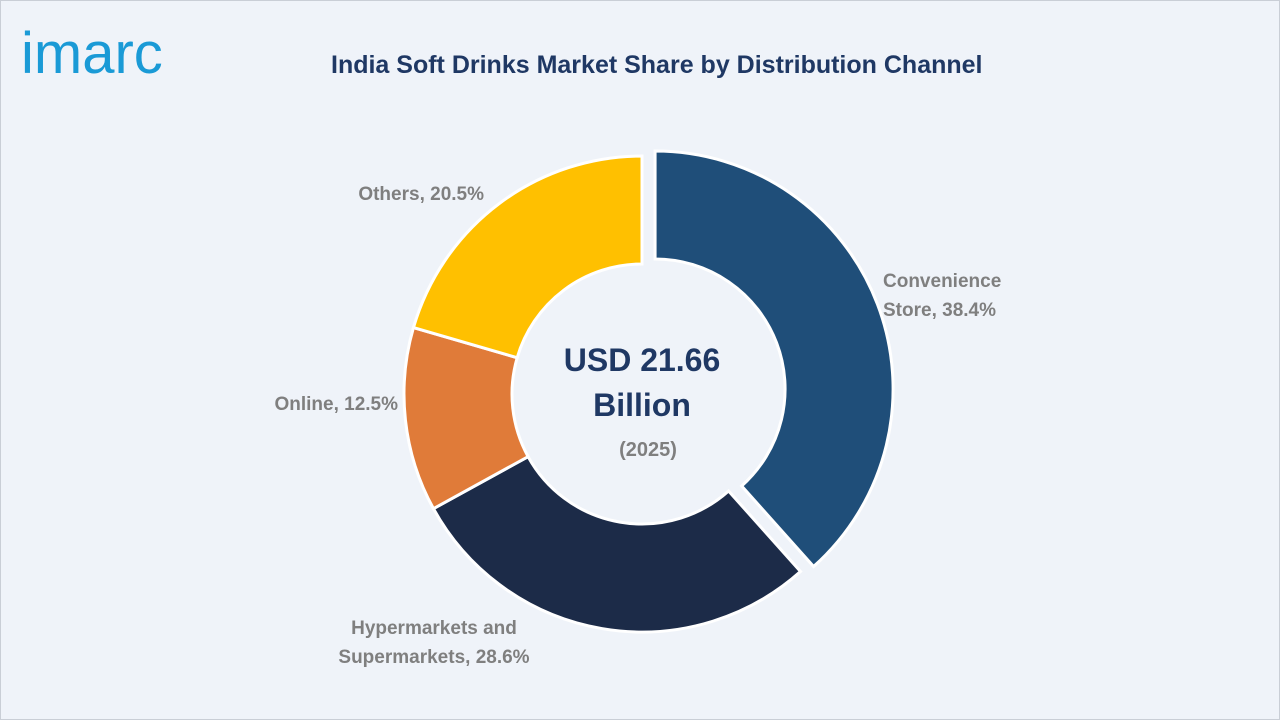 This screenshot has height=720, width=1280. What do you see at coordinates (648, 450) in the screenshot?
I see `center-year: (2025)` at bounding box center [648, 450].